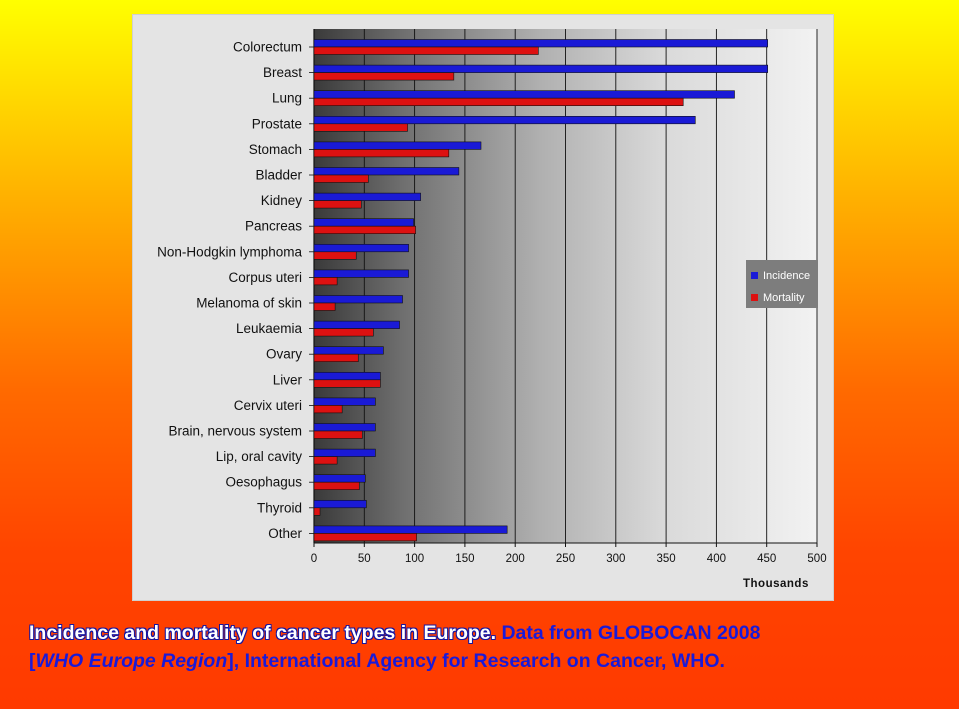  What do you see at coordinates (666, 559) in the screenshot?
I see `x-tick-label: 350` at bounding box center [666, 559].